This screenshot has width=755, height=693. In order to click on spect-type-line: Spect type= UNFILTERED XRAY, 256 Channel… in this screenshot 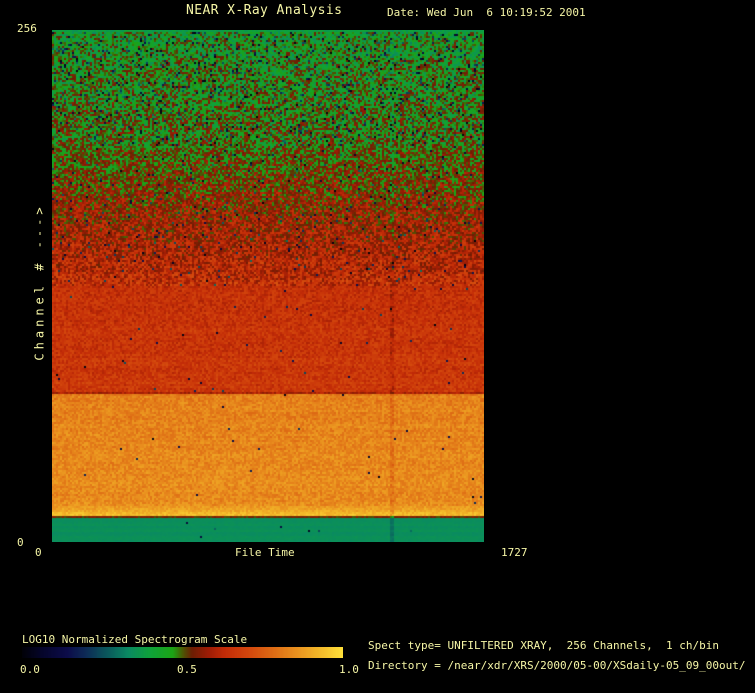, I will do `click(543, 645)`.